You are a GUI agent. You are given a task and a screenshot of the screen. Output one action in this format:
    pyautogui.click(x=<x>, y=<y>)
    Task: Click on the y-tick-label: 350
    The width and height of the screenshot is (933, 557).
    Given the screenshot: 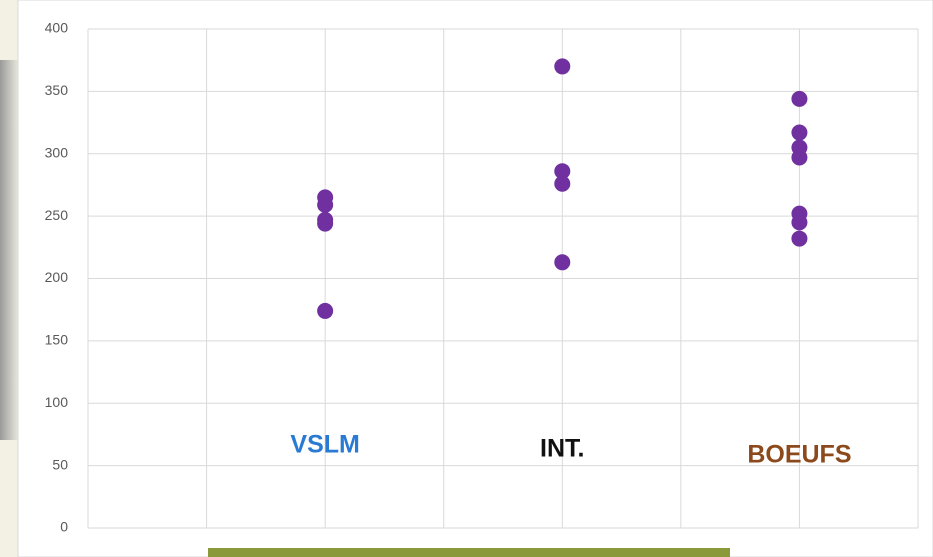 What is the action you would take?
    pyautogui.click(x=57, y=90)
    